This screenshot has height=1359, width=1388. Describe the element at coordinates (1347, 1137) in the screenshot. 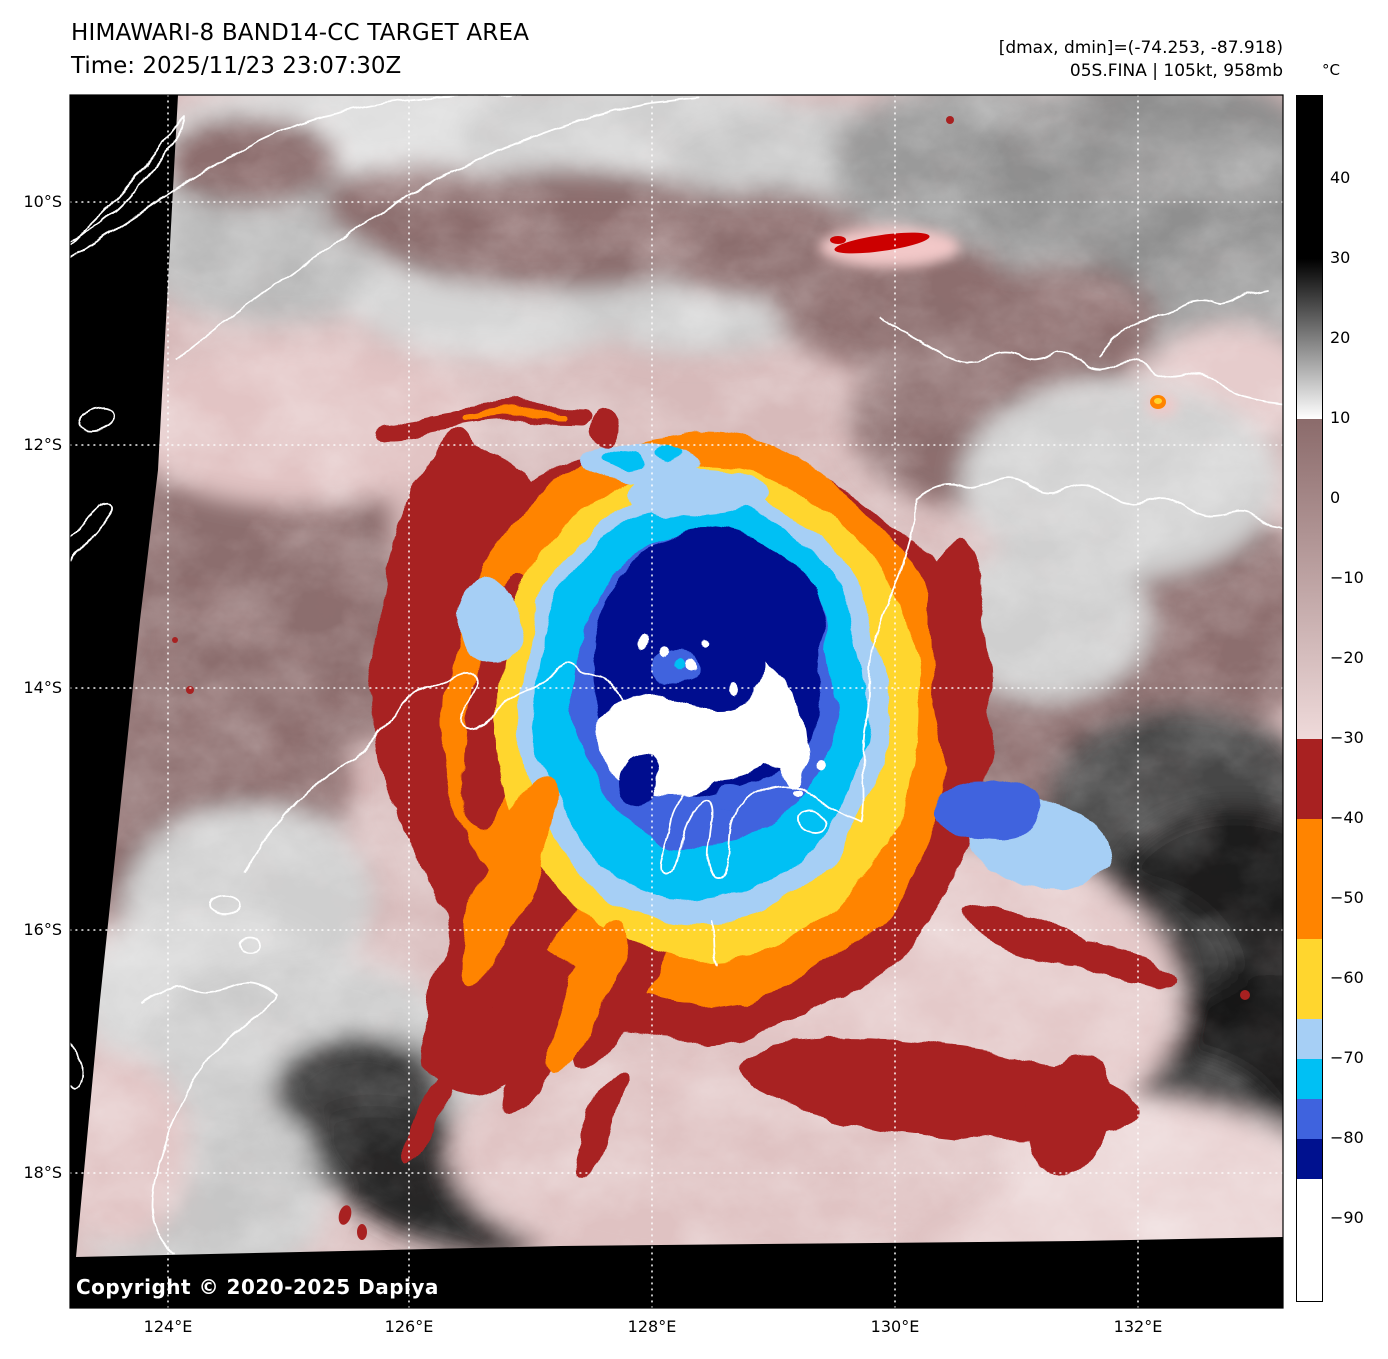

I see `colorbar-tick-m80: −80` at that location.